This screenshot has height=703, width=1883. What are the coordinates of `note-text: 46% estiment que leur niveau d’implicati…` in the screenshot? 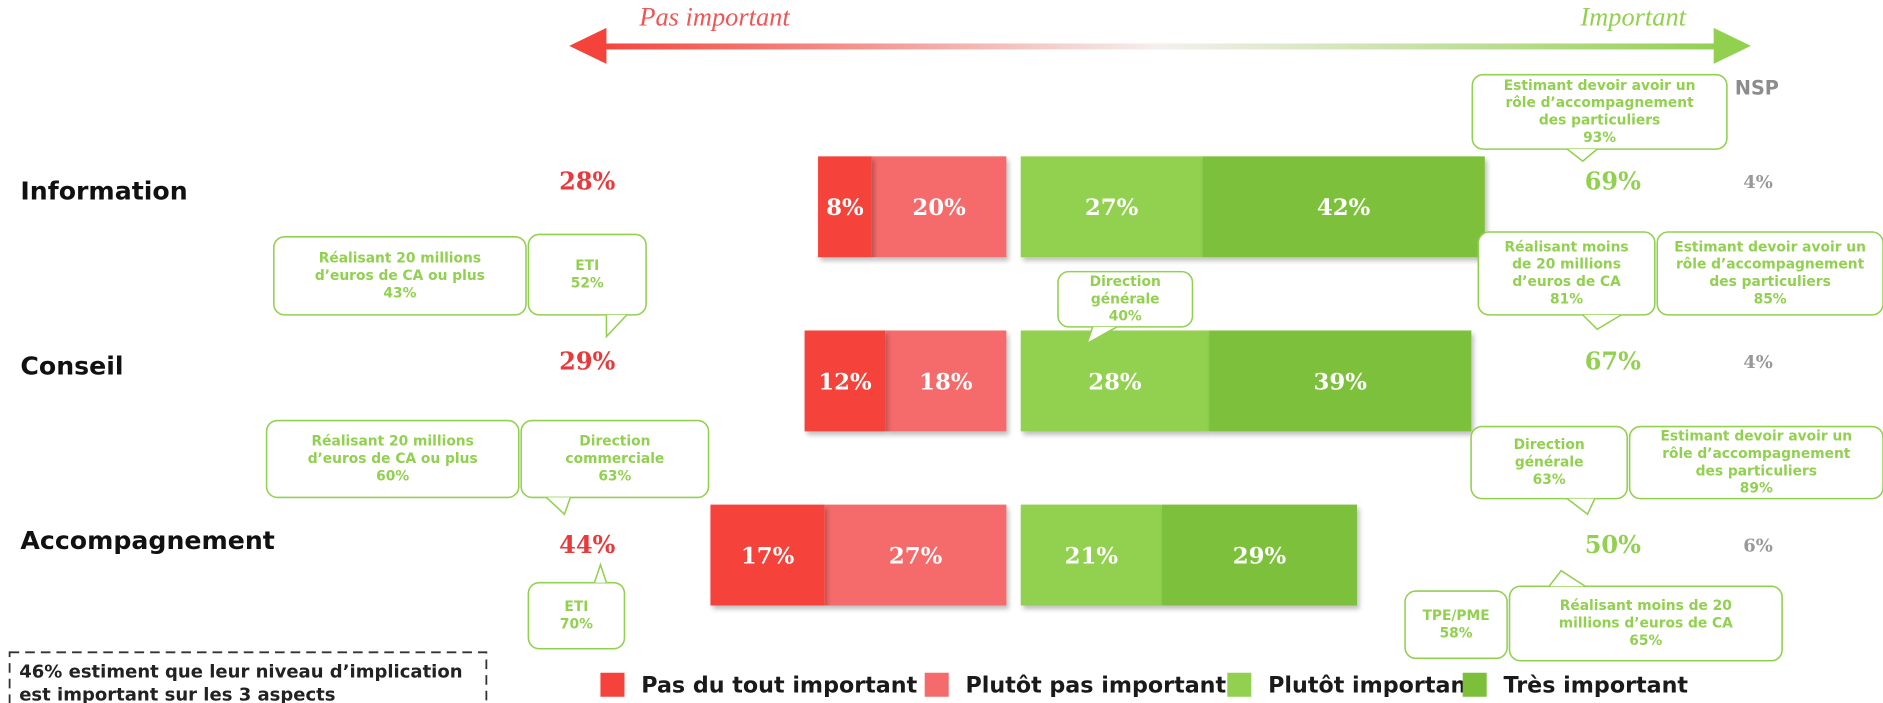 It's located at (241, 681).